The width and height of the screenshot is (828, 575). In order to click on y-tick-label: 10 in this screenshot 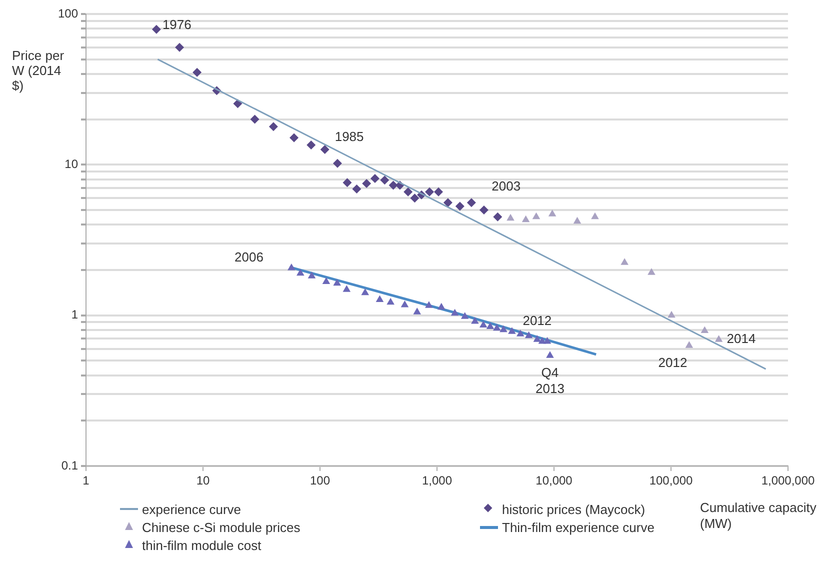, I will do `click(71, 163)`.